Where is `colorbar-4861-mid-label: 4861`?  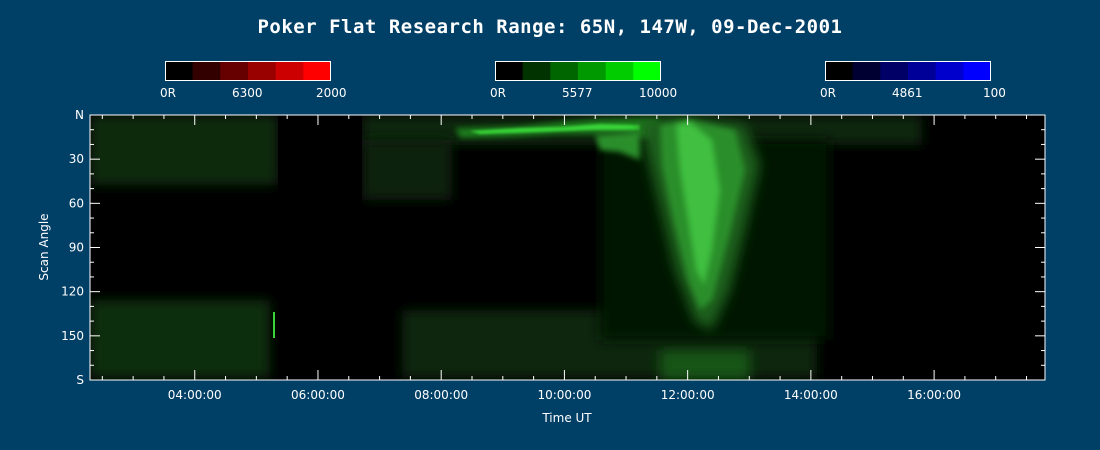
colorbar-4861-mid-label: 4861 is located at coordinates (907, 93).